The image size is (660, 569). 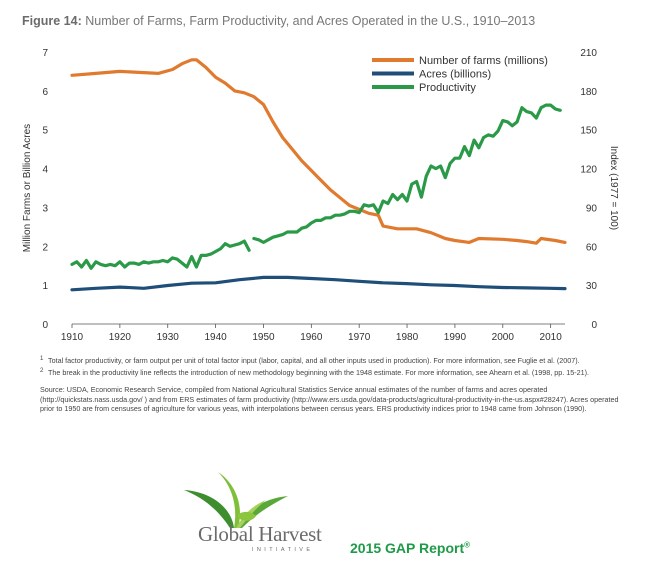 I want to click on report-title-text: 2015 GAP Report, so click(x=407, y=548).